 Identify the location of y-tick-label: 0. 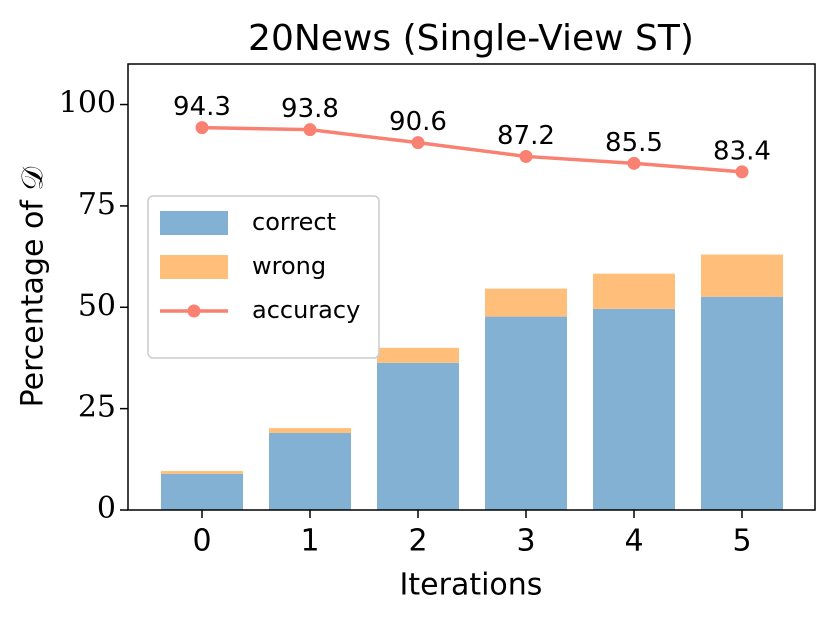
(106, 508).